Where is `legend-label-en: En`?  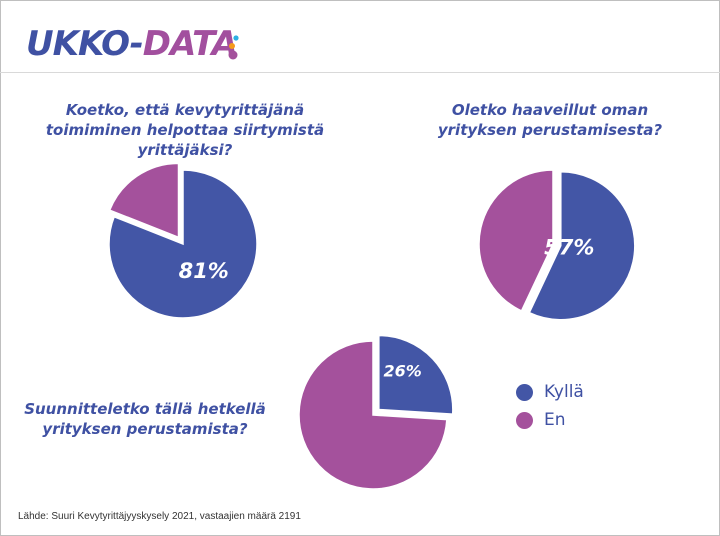
legend-label-en: En is located at coordinates (555, 420).